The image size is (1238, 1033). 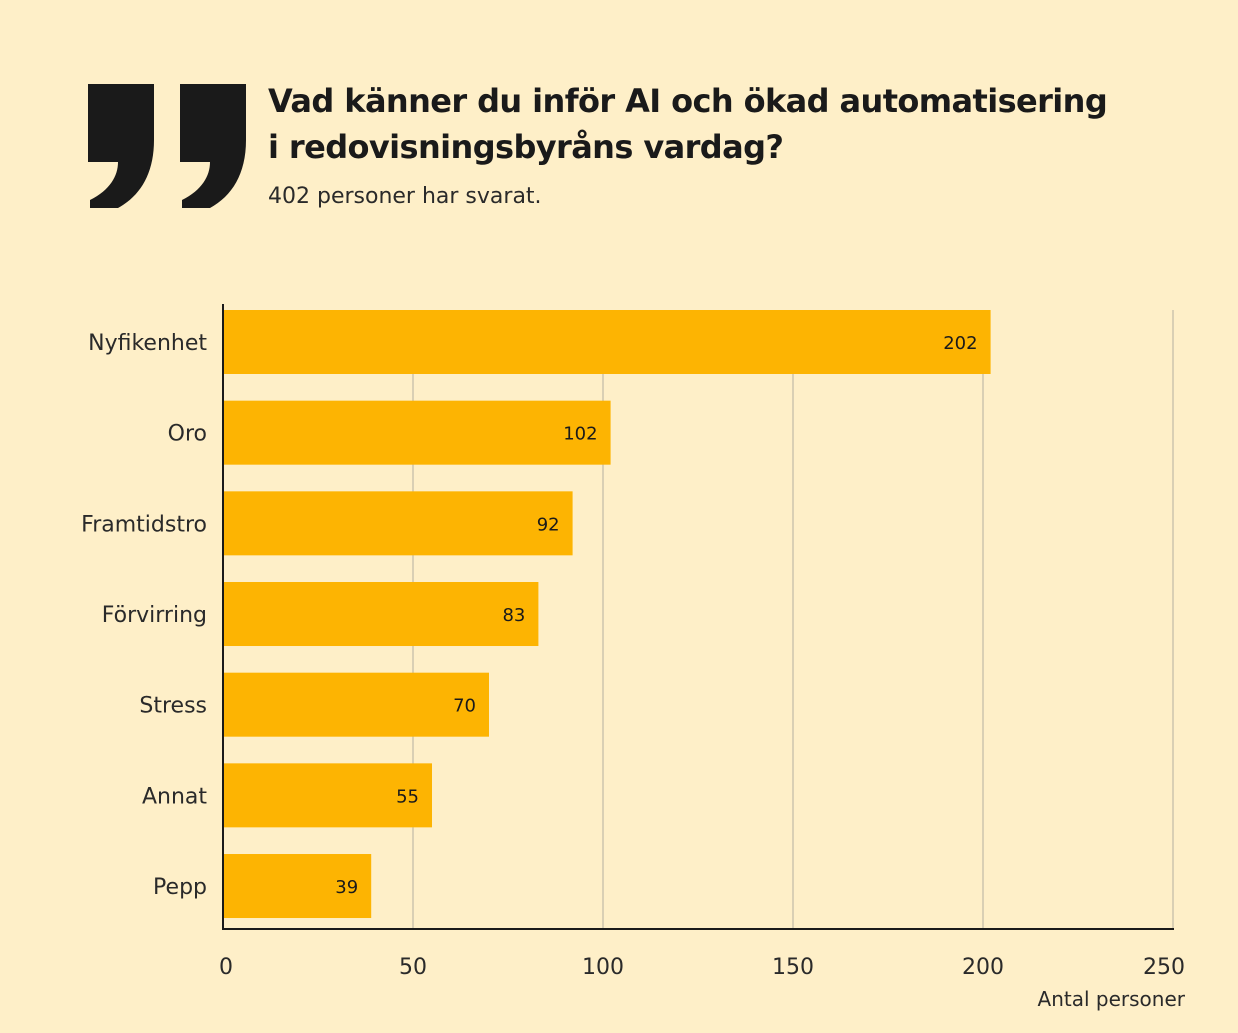 What do you see at coordinates (154, 615) in the screenshot?
I see `category-label: Förvirring` at bounding box center [154, 615].